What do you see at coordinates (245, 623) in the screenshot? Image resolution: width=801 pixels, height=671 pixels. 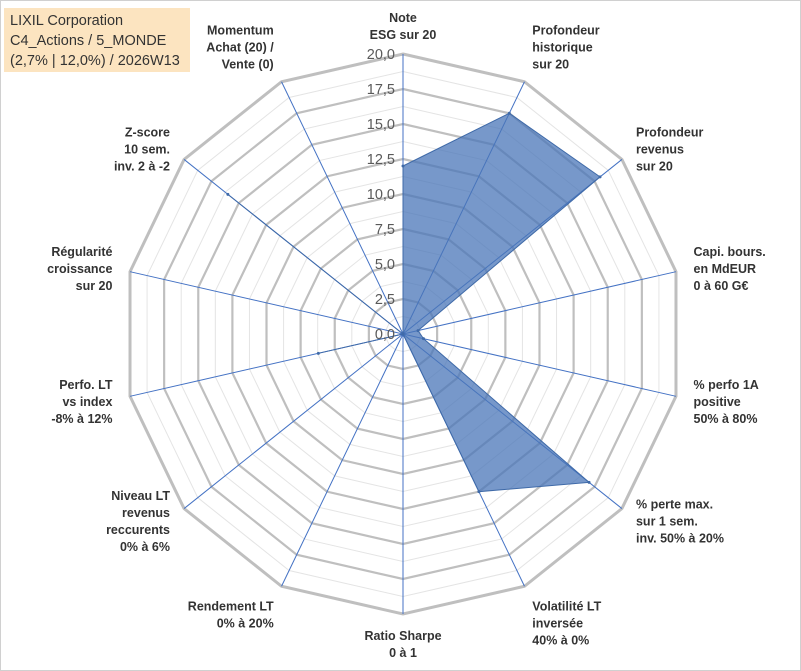 I see `axis-label-line: 0% à 20%` at bounding box center [245, 623].